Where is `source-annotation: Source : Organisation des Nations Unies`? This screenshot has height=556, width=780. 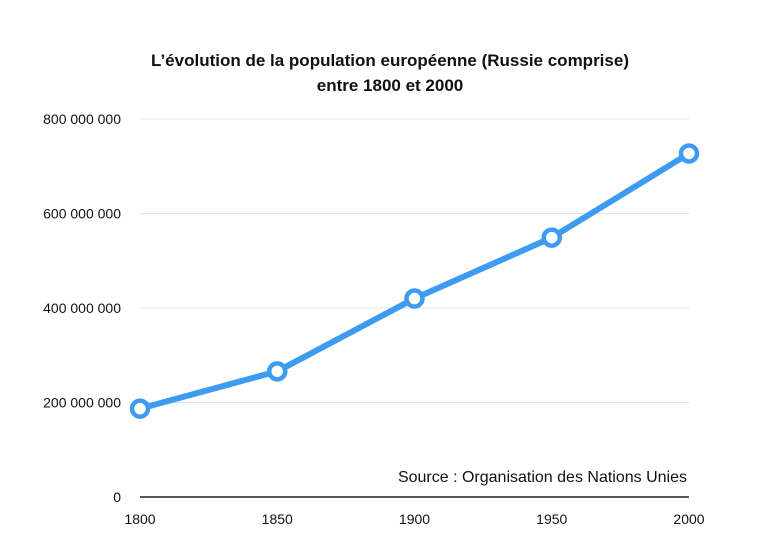
source-annotation: Source : Organisation des Nations Unies is located at coordinates (542, 477).